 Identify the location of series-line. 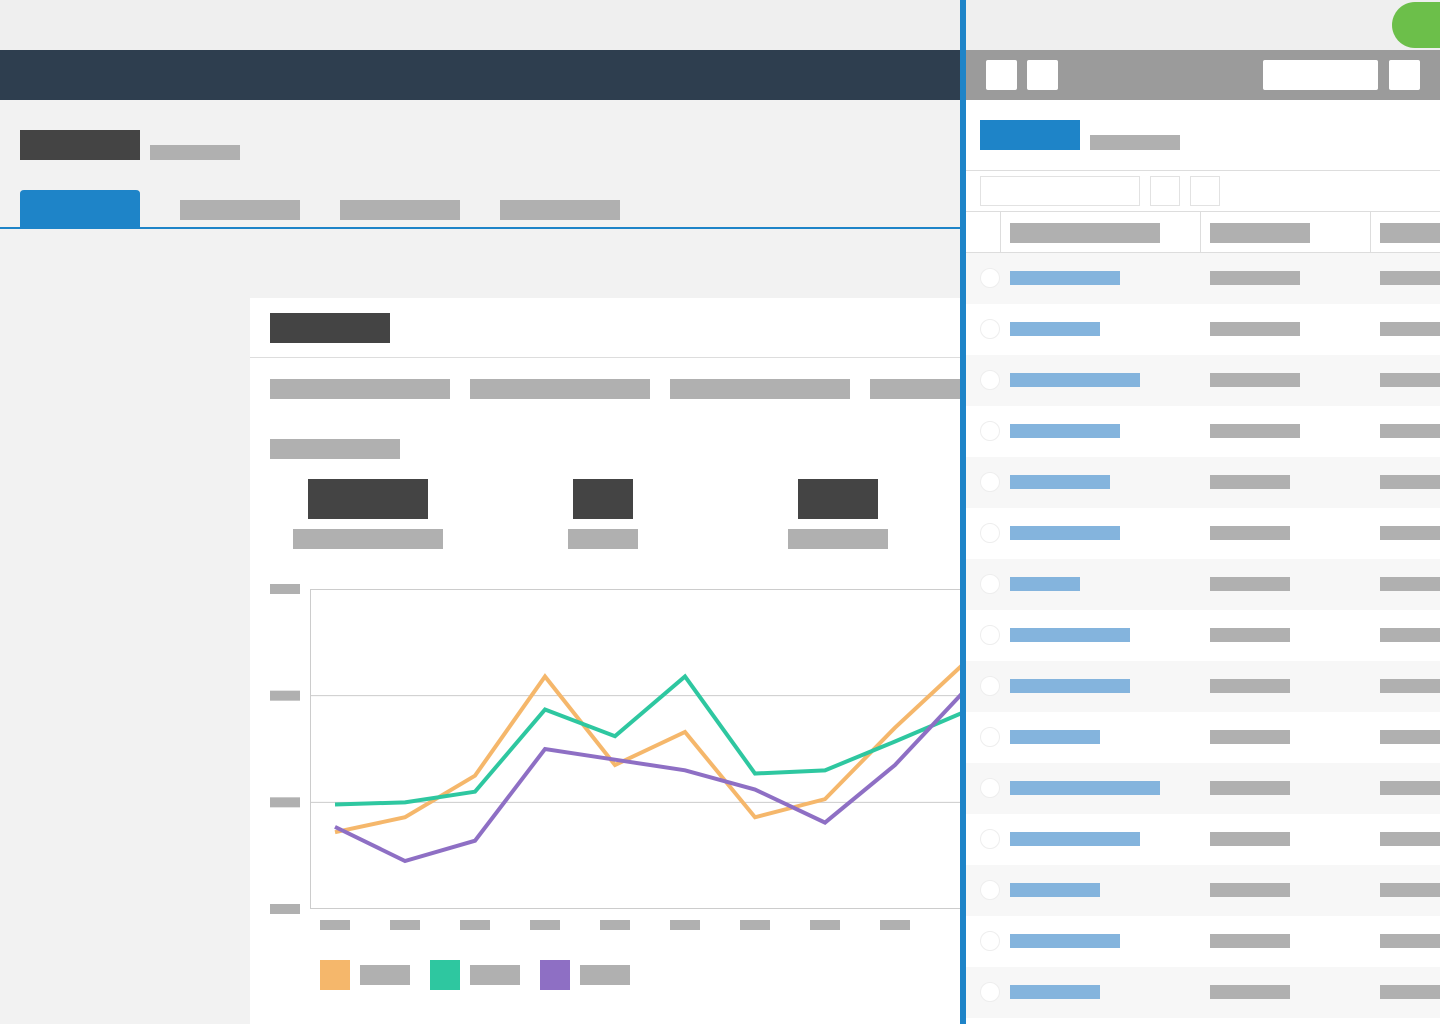
(647, 740).